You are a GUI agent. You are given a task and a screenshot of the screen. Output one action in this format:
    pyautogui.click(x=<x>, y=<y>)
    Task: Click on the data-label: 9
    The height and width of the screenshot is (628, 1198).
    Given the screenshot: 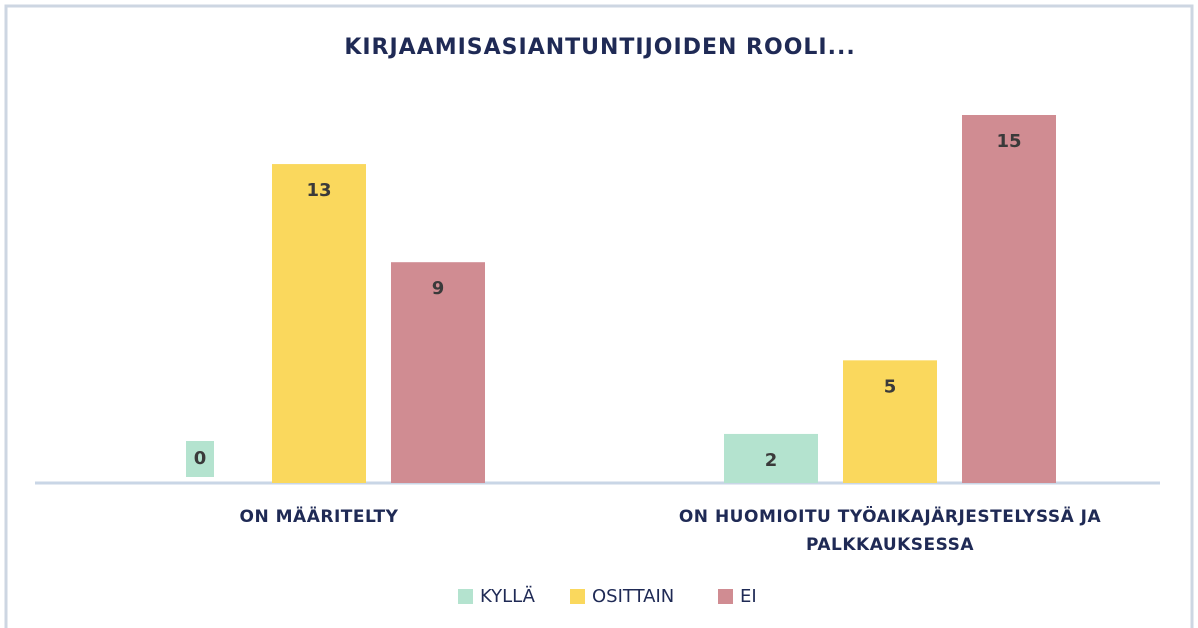 What is the action you would take?
    pyautogui.click(x=438, y=288)
    